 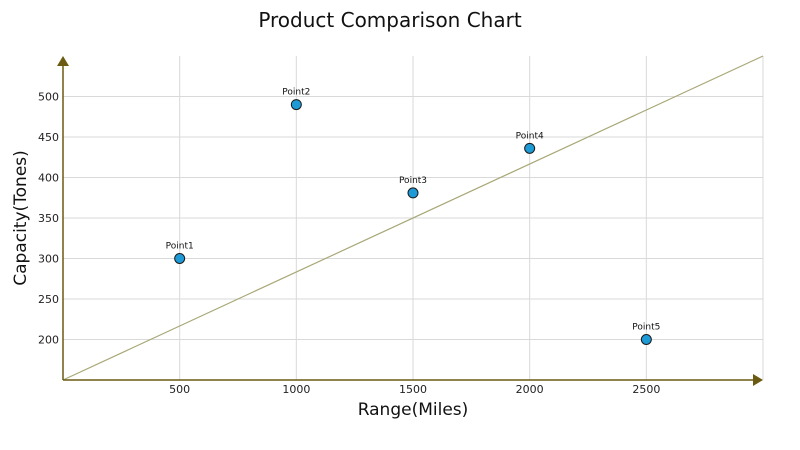 What do you see at coordinates (48, 299) in the screenshot?
I see `y-tick-label: 250` at bounding box center [48, 299].